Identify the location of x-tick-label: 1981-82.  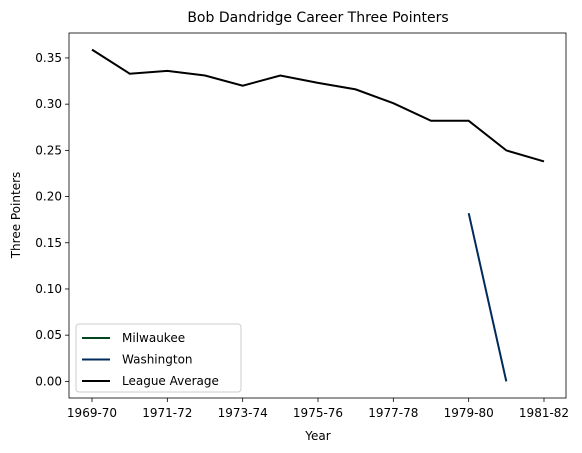
(544, 413).